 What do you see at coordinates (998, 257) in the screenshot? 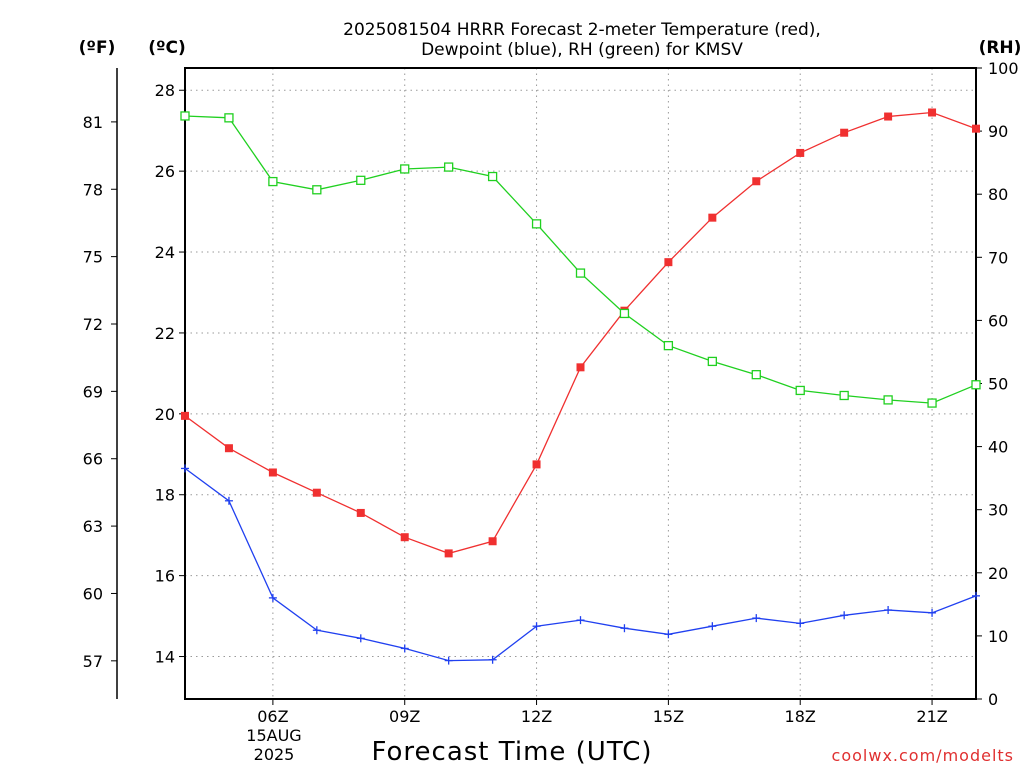
I see `rh-tick-label: 70` at bounding box center [998, 257].